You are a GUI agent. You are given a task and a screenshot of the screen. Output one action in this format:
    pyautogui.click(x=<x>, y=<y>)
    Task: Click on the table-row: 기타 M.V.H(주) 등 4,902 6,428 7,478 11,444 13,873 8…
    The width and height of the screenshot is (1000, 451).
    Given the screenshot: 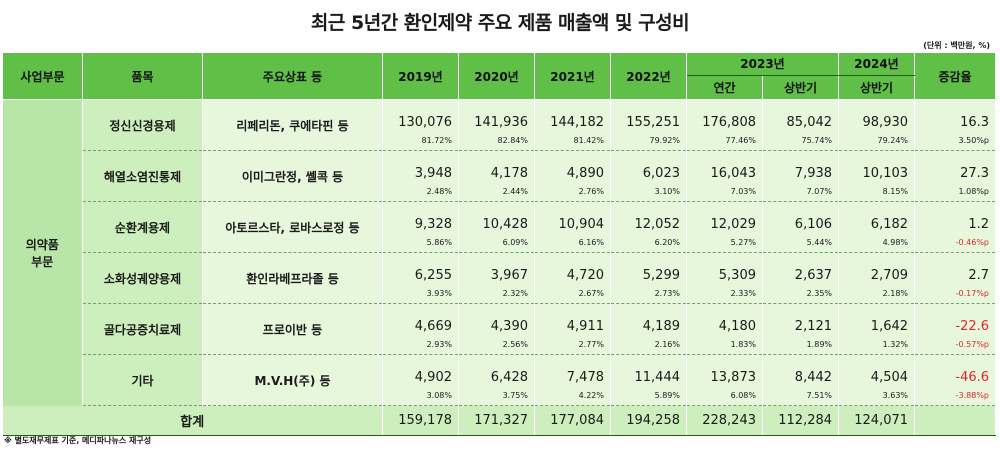 What is the action you would take?
    pyautogui.click(x=500, y=380)
    